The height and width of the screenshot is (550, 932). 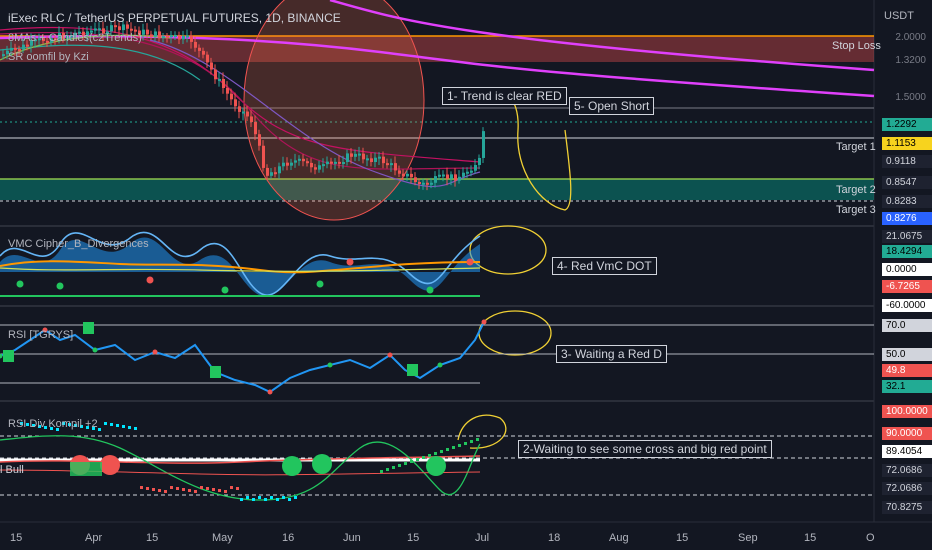 What do you see at coordinates (94, 538) in the screenshot?
I see `time-tick: Apr` at bounding box center [94, 538].